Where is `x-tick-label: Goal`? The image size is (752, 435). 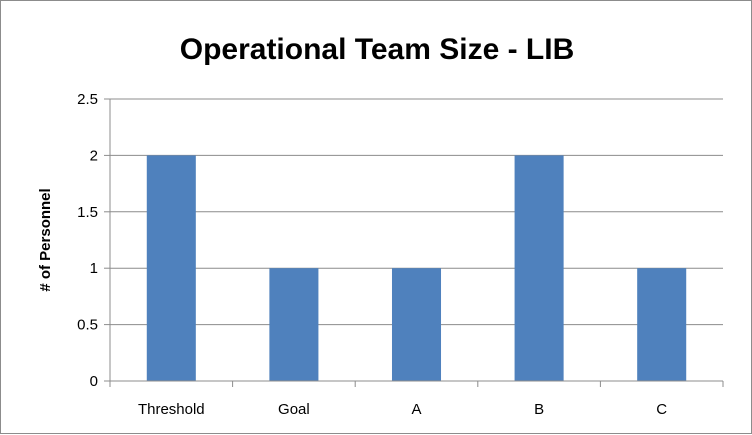
x-tick-label: Goal is located at coordinates (294, 409).